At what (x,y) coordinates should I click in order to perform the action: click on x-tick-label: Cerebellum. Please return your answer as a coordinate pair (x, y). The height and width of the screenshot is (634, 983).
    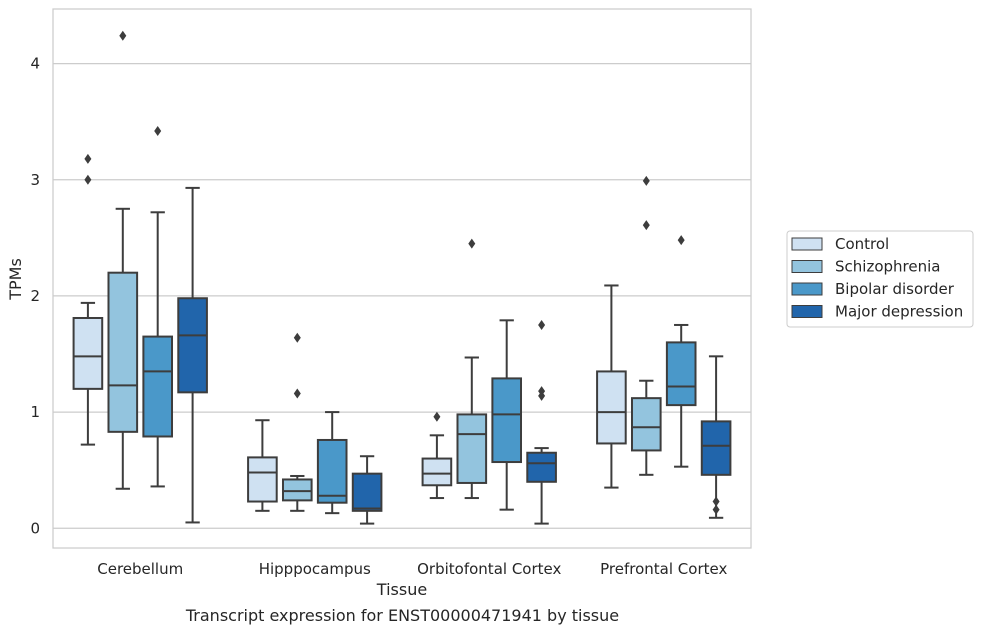
    Looking at the image, I should click on (140, 569).